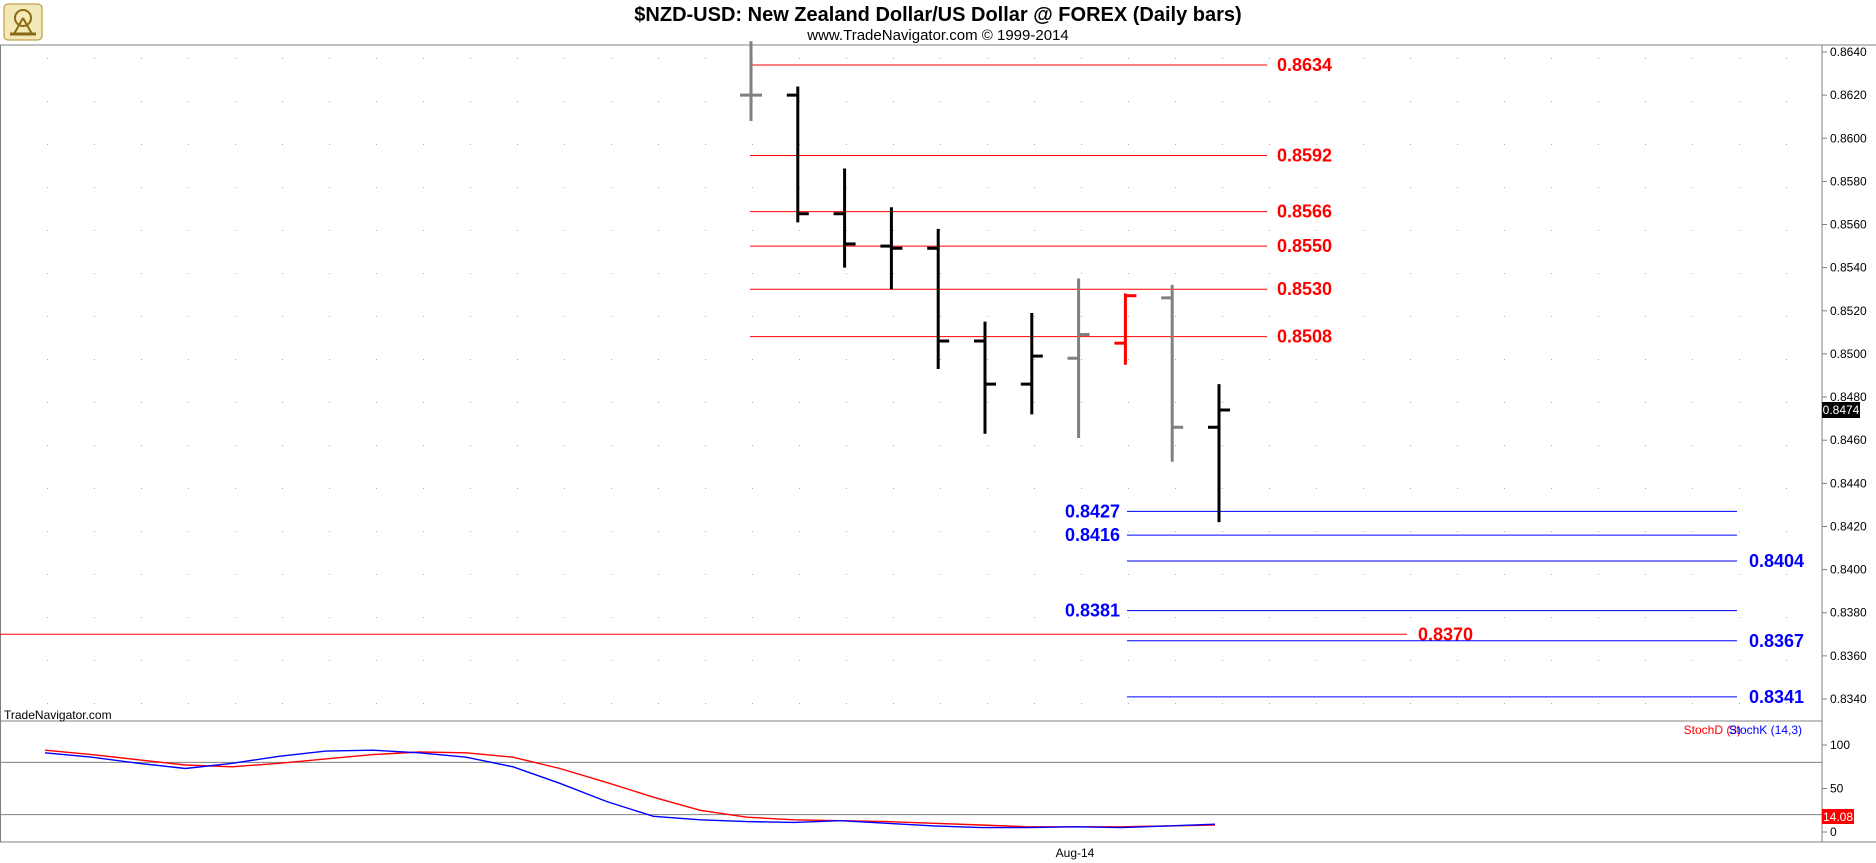 This screenshot has height=863, width=1876. What do you see at coordinates (1092, 511) in the screenshot?
I see `support-label: 0.8427` at bounding box center [1092, 511].